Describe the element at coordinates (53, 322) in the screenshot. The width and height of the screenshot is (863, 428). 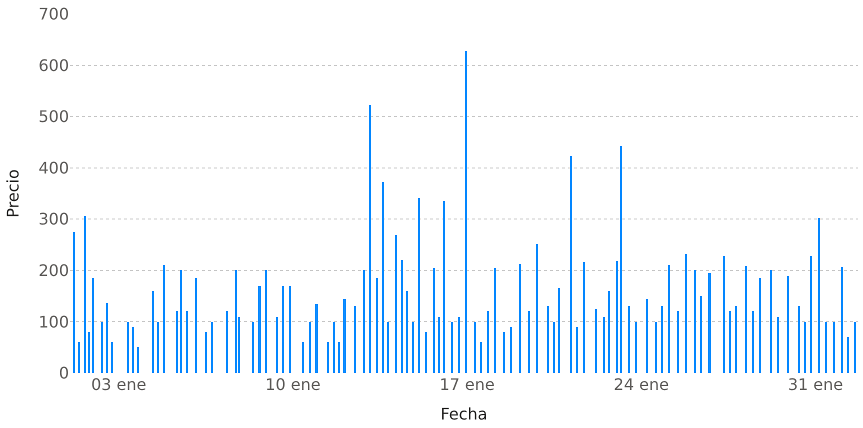
I see `y-tick-label: 100` at that location.